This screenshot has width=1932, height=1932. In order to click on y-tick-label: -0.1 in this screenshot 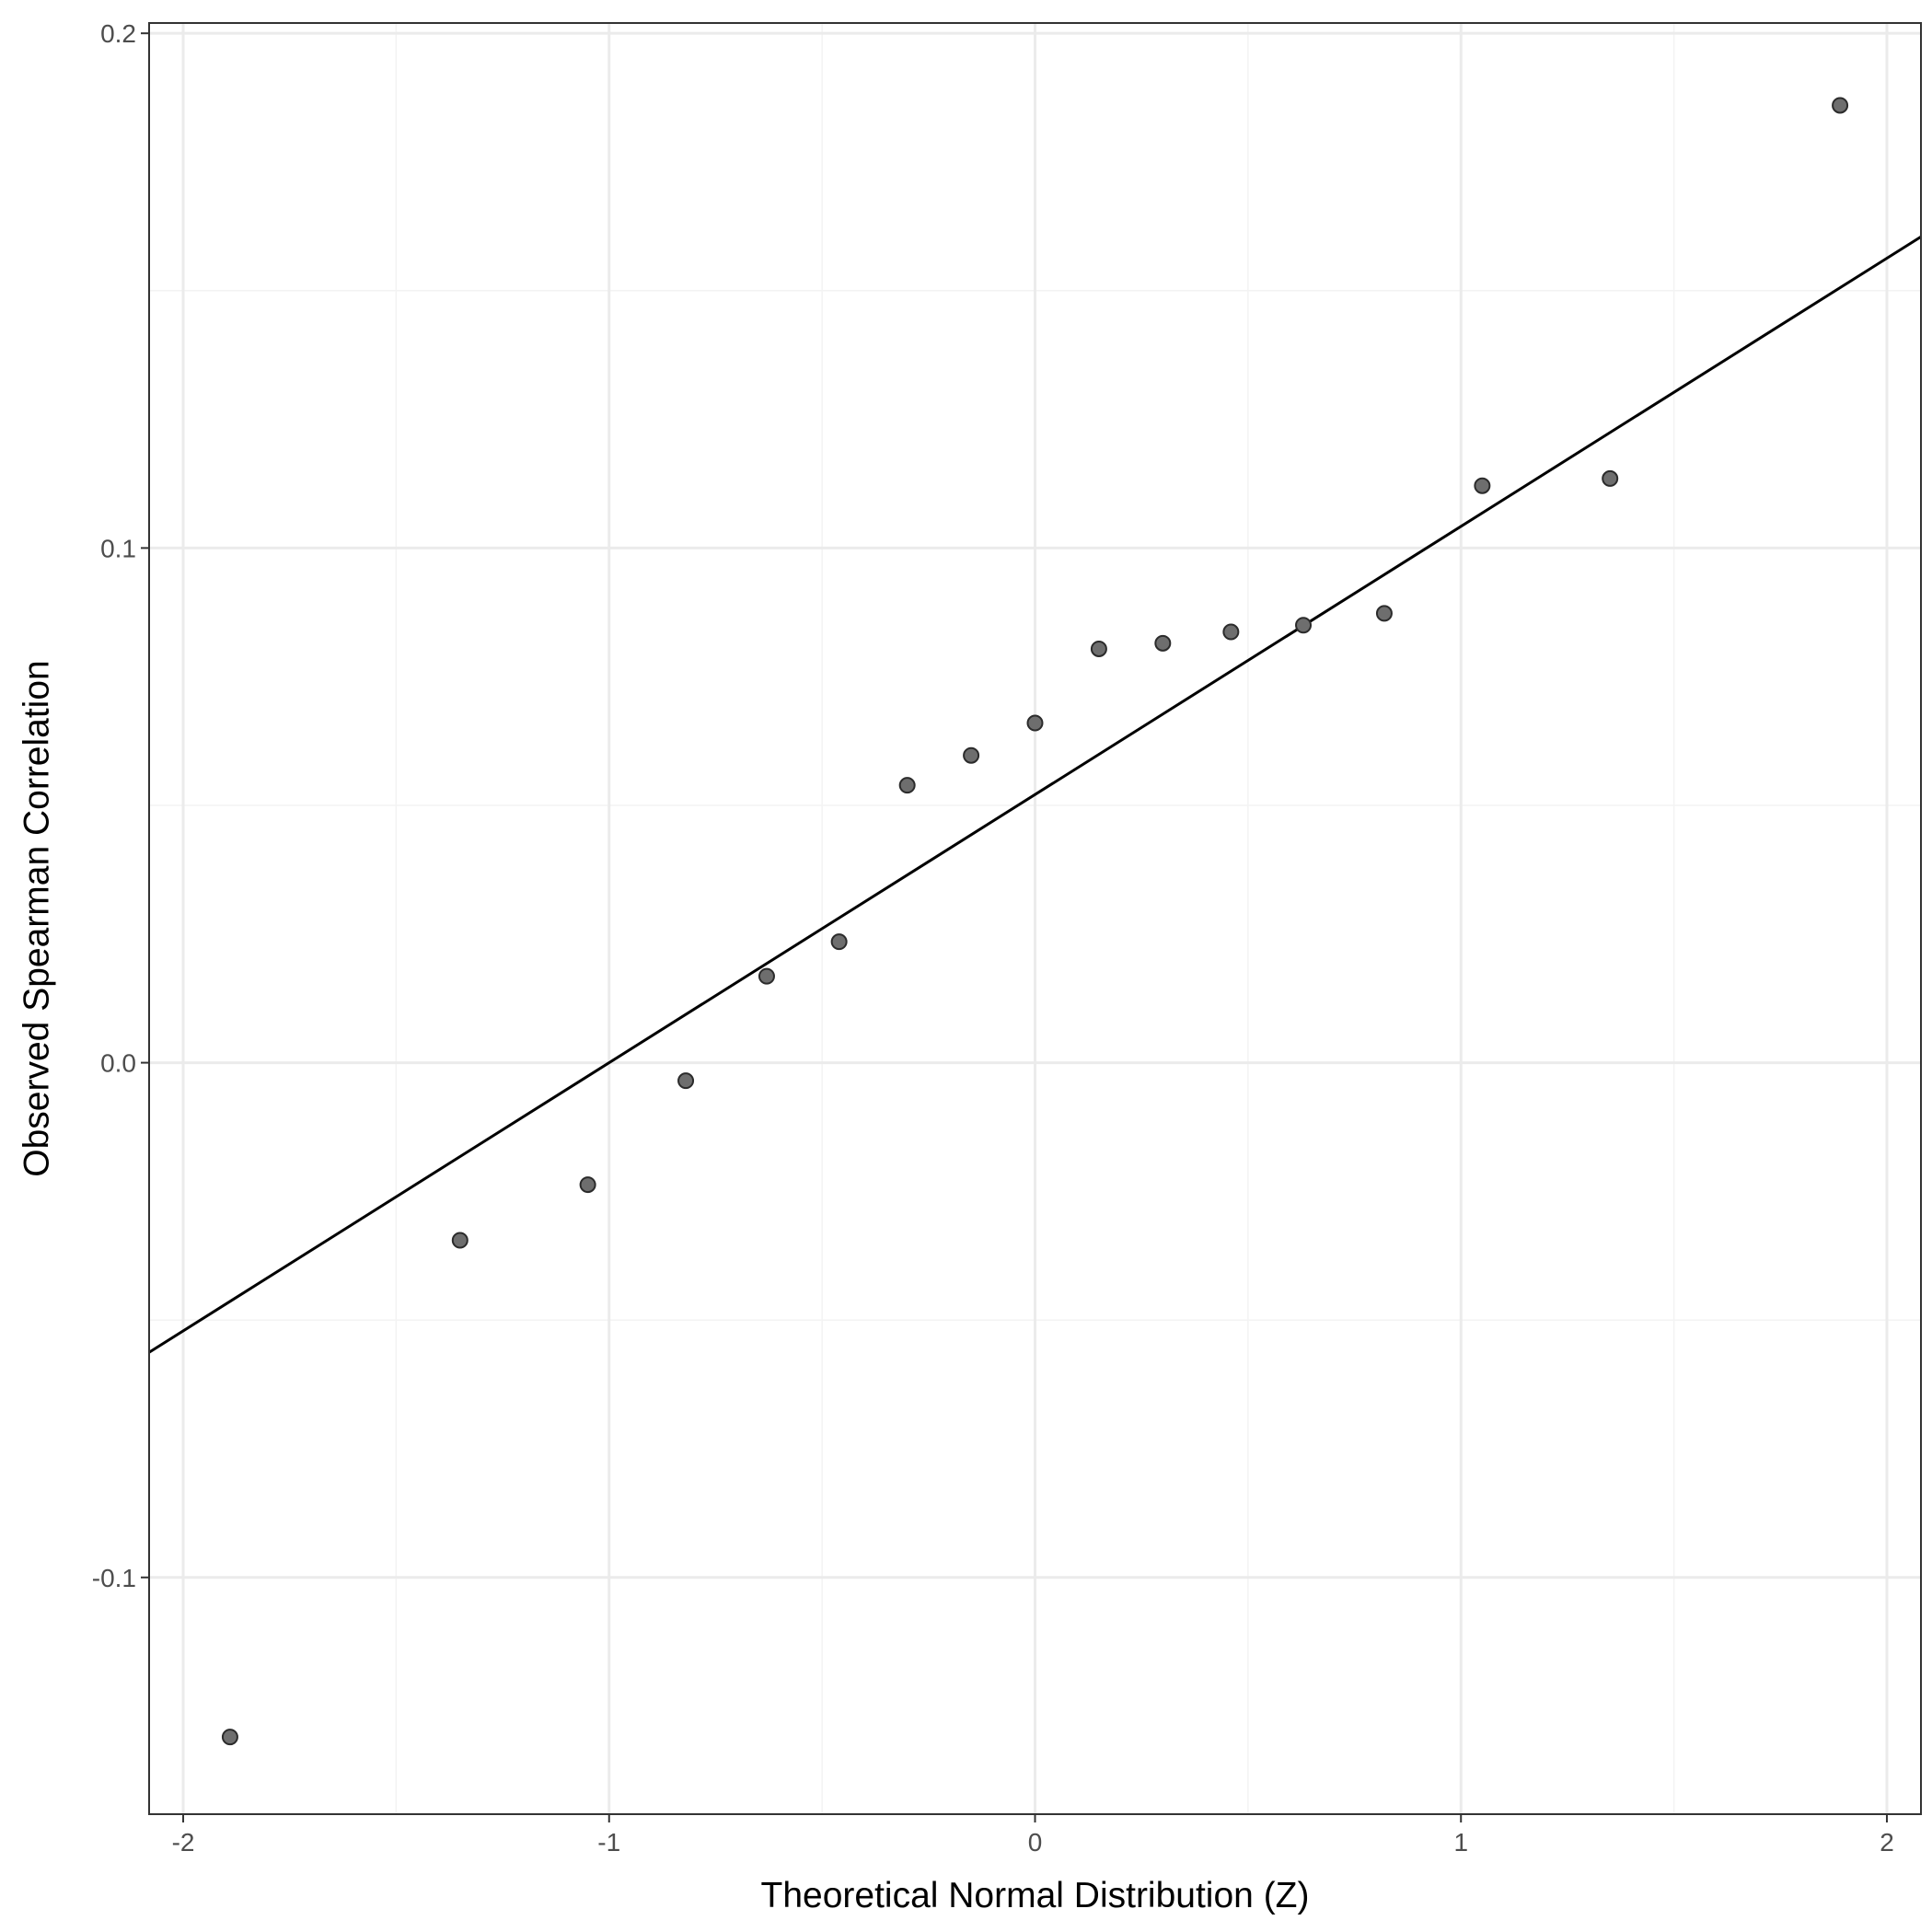, I will do `click(114, 1578)`.